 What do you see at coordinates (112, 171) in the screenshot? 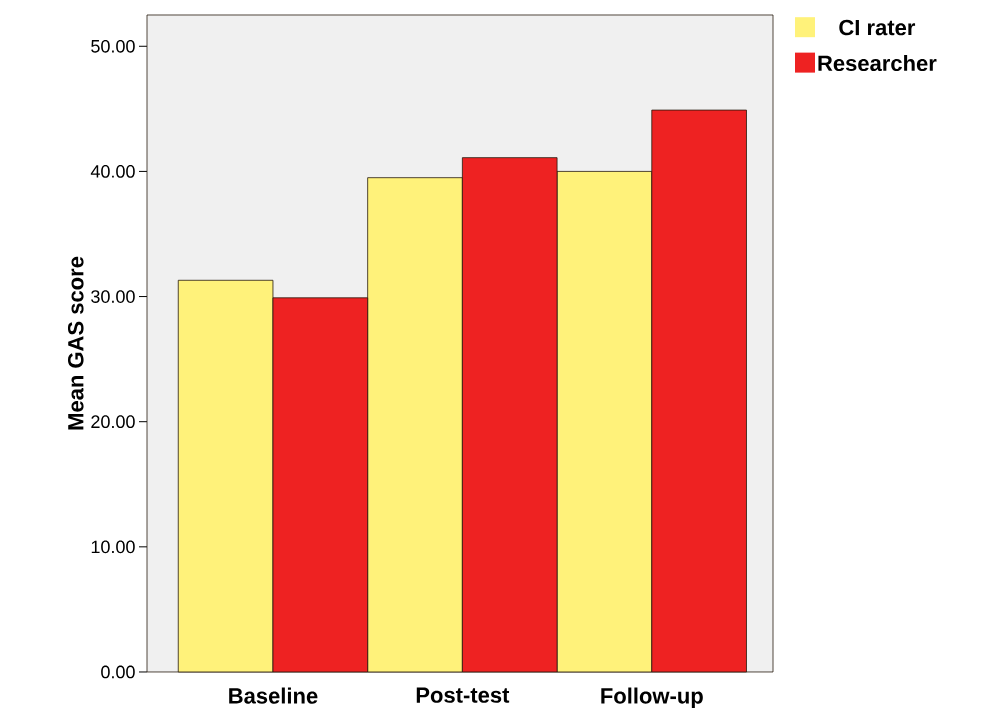
I see `y-tick-label: 40.00` at bounding box center [112, 171].